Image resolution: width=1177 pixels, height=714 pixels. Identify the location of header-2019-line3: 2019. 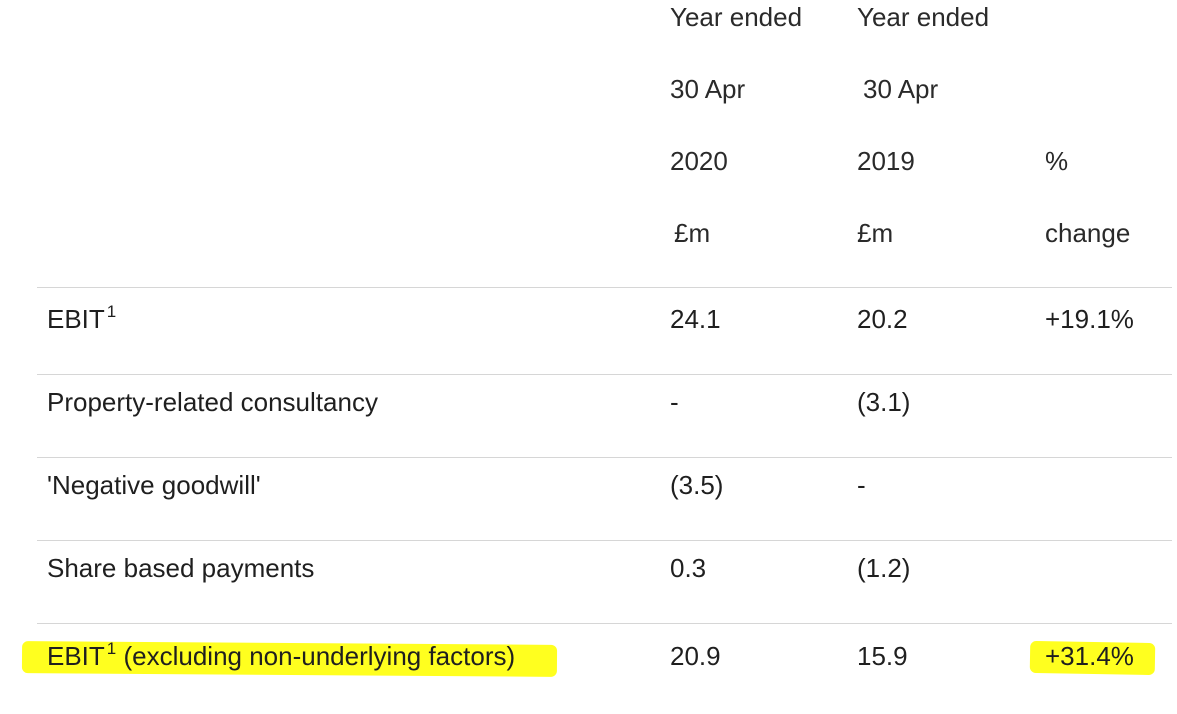
(886, 161).